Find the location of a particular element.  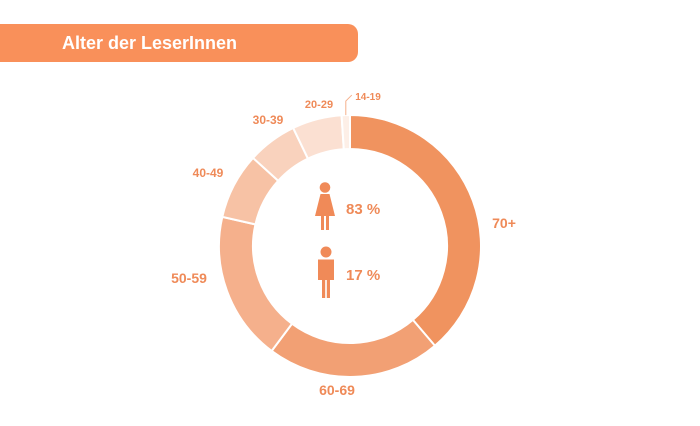

segment-label-30-39: 30-39 is located at coordinates (268, 120).